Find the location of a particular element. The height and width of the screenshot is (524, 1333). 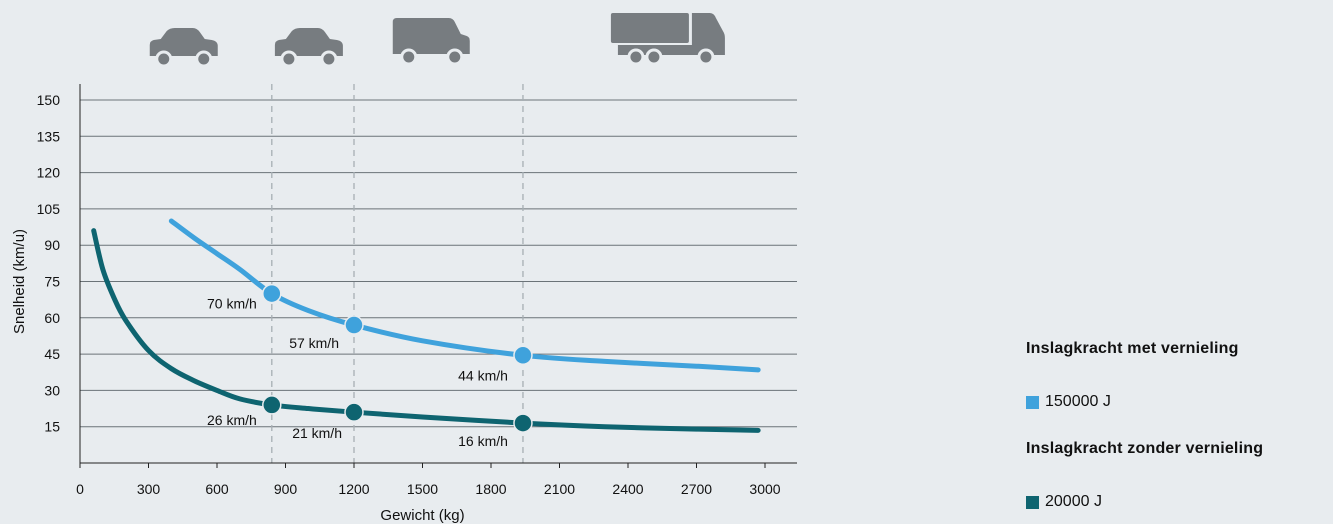

x-axis-title: Gewicht (kg) is located at coordinates (422, 515).